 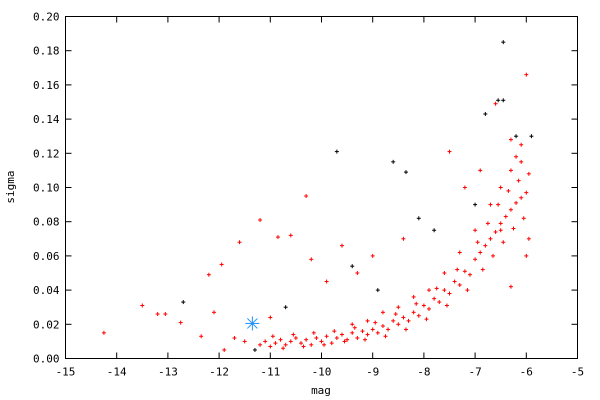 What do you see at coordinates (372, 372) in the screenshot?
I see `x-tick-label: -9` at bounding box center [372, 372].